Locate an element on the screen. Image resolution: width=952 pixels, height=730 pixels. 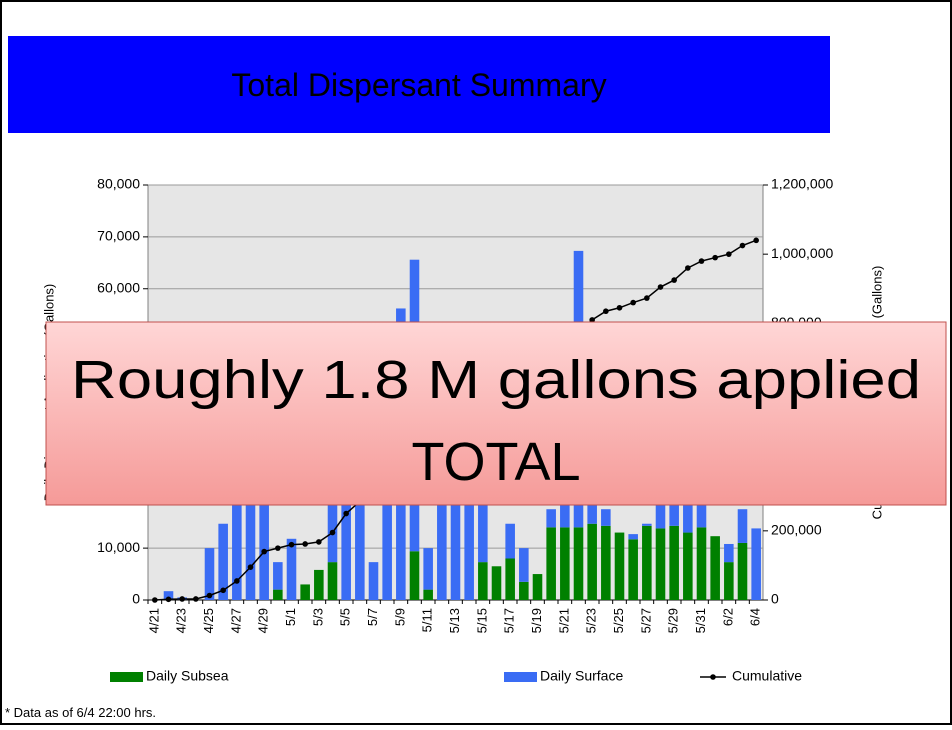
x-tick-label: 4/25 is located at coordinates (208, 620).